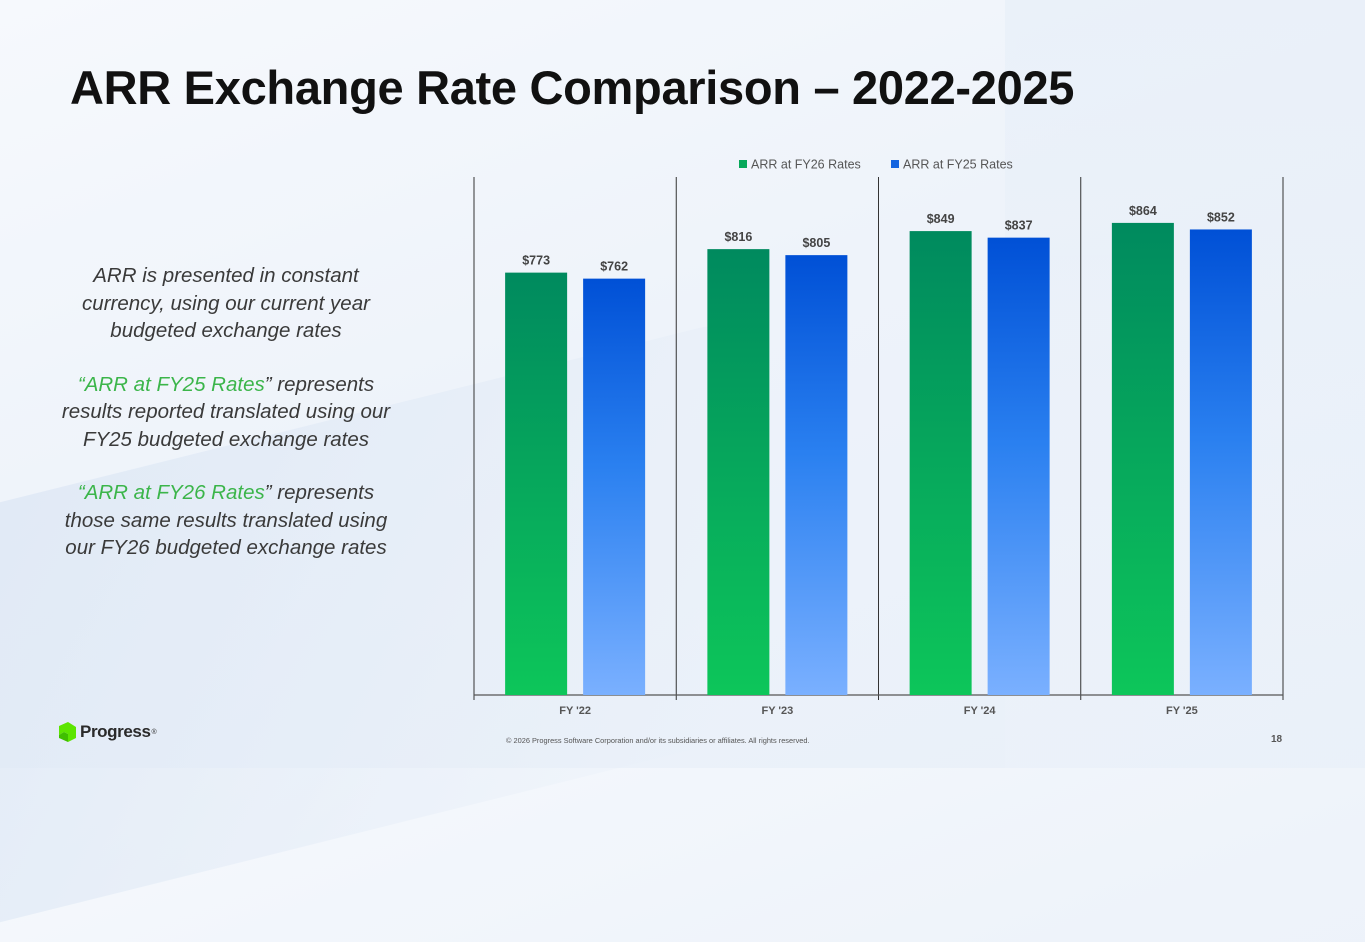  Describe the element at coordinates (67, 732) in the screenshot. I see `progress-logo-icon` at that location.